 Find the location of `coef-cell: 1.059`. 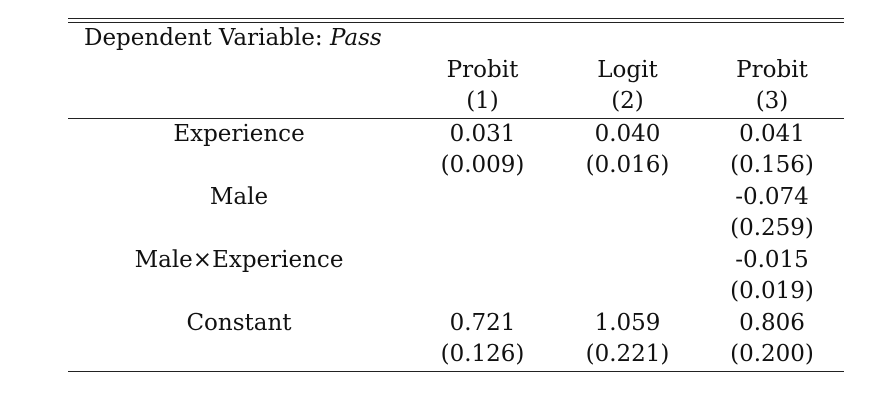

coef-cell: 1.059 is located at coordinates (627, 322).